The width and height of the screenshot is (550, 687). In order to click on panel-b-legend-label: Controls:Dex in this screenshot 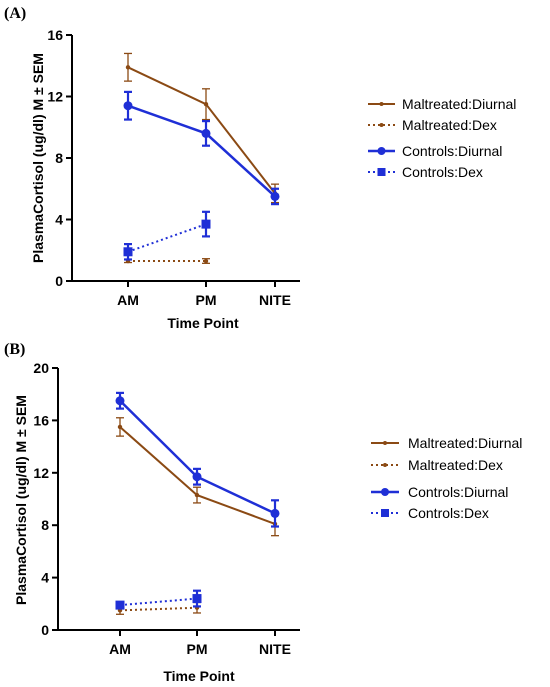, I will do `click(448, 513)`.